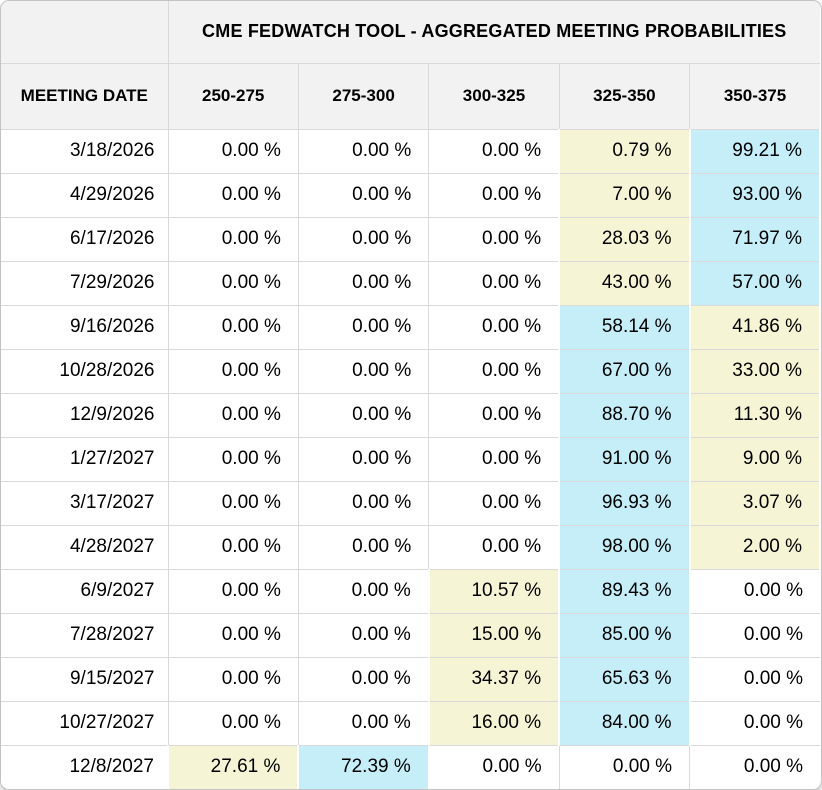  What do you see at coordinates (84, 32) in the screenshot?
I see `corner-cell` at bounding box center [84, 32].